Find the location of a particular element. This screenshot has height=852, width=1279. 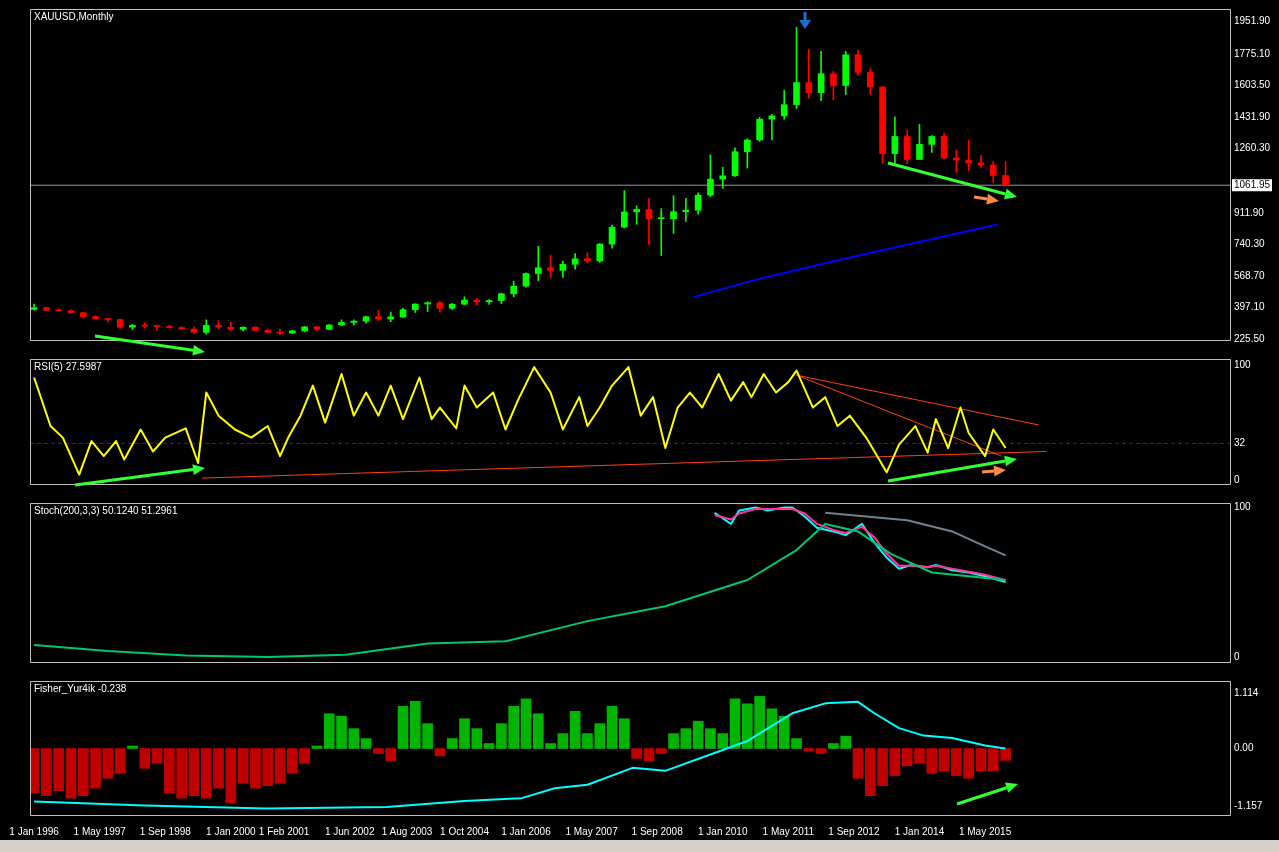

x-tick-label: 1 Sep 2012 is located at coordinates (854, 831).